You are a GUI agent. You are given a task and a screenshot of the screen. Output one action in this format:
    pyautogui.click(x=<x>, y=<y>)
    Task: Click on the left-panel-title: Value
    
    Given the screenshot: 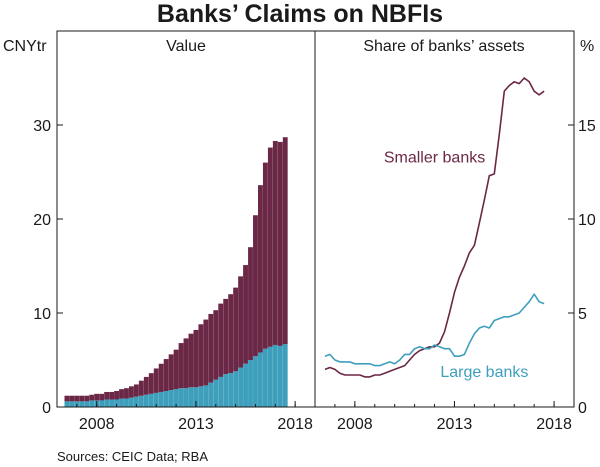 What is the action you would take?
    pyautogui.click(x=186, y=46)
    